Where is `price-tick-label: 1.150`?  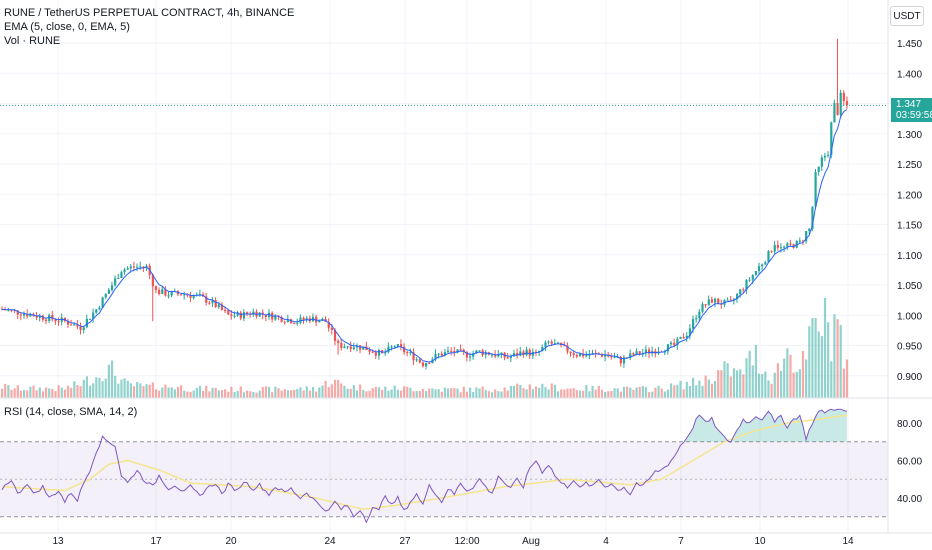 price-tick-label: 1.150 is located at coordinates (909, 226).